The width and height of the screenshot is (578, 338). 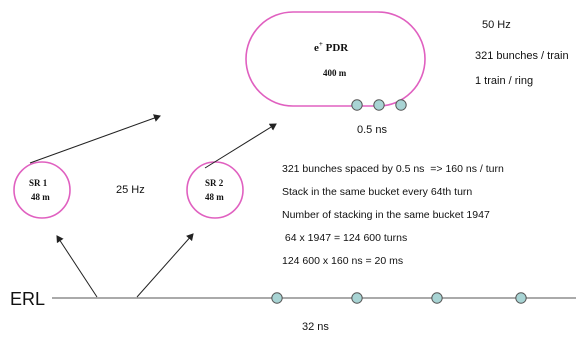 What do you see at coordinates (377, 192) in the screenshot?
I see `note-line: Stack in the same bucket every 64th turn` at bounding box center [377, 192].